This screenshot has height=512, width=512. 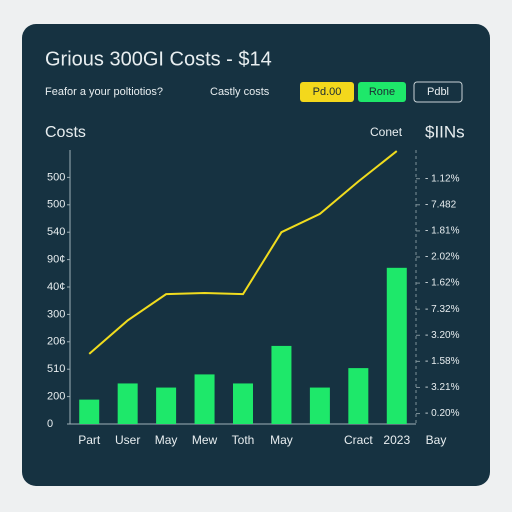 What do you see at coordinates (56, 232) in the screenshot?
I see `y-tick-label: 540` at bounding box center [56, 232].